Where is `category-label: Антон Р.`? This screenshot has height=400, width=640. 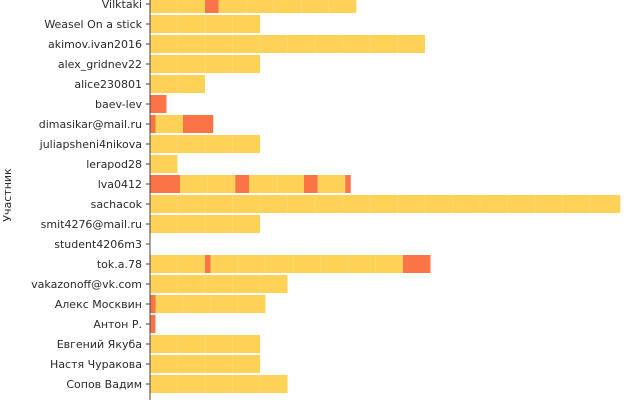
category-label: Антон Р. is located at coordinates (117, 324).